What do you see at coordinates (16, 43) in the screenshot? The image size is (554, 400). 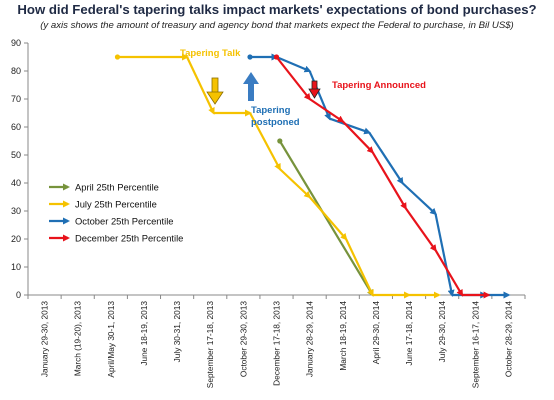 I see `y-tick-label: 90` at bounding box center [16, 43].